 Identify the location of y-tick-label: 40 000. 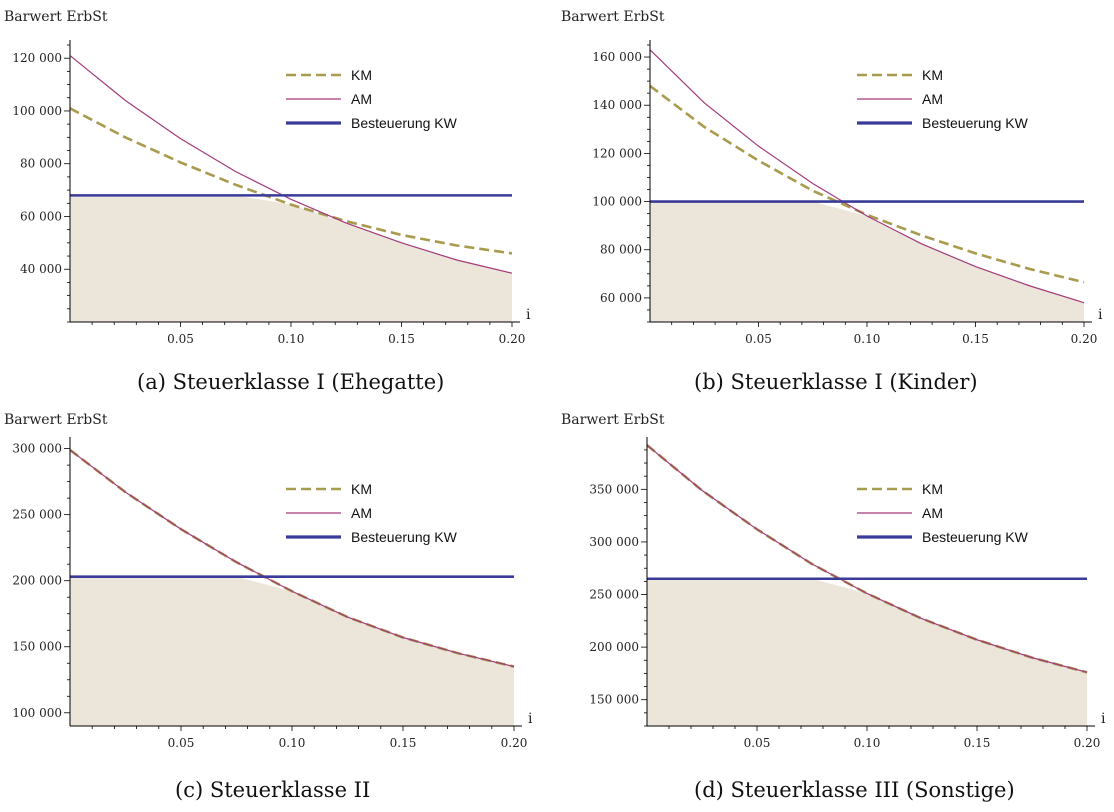
(41, 269).